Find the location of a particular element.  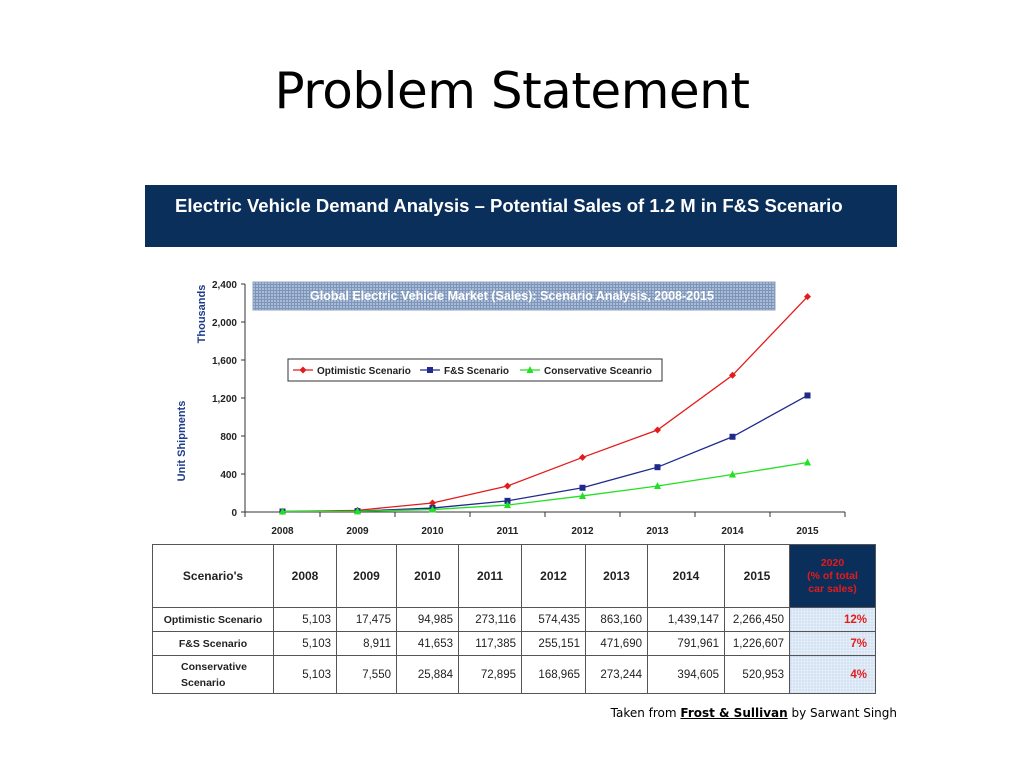

row-label-line: Scenario is located at coordinates (203, 682).